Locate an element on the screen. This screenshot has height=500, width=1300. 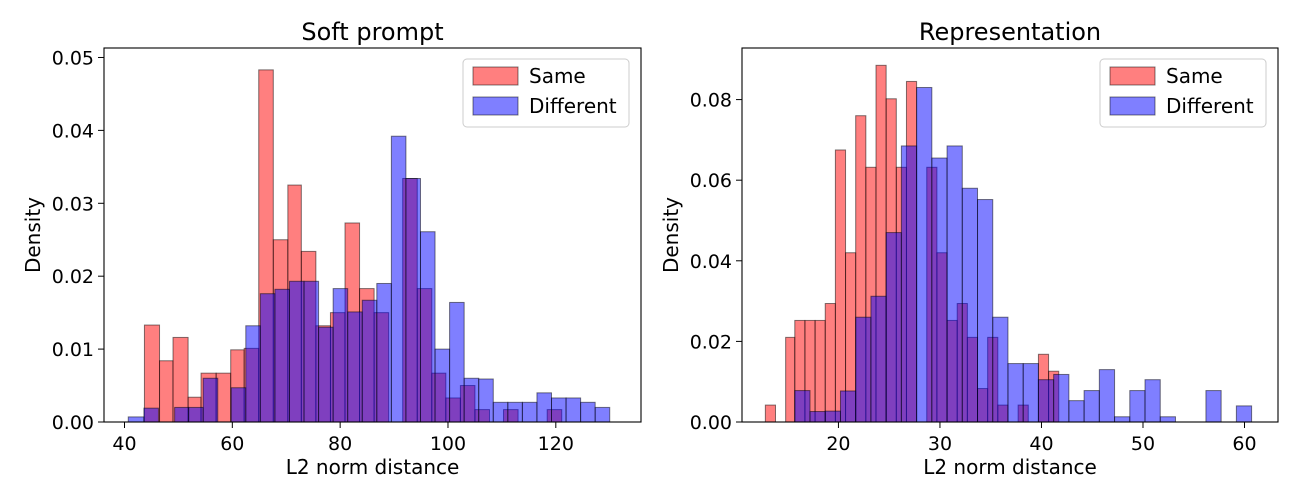
y-tick-label: 0.01 is located at coordinates (73, 350).